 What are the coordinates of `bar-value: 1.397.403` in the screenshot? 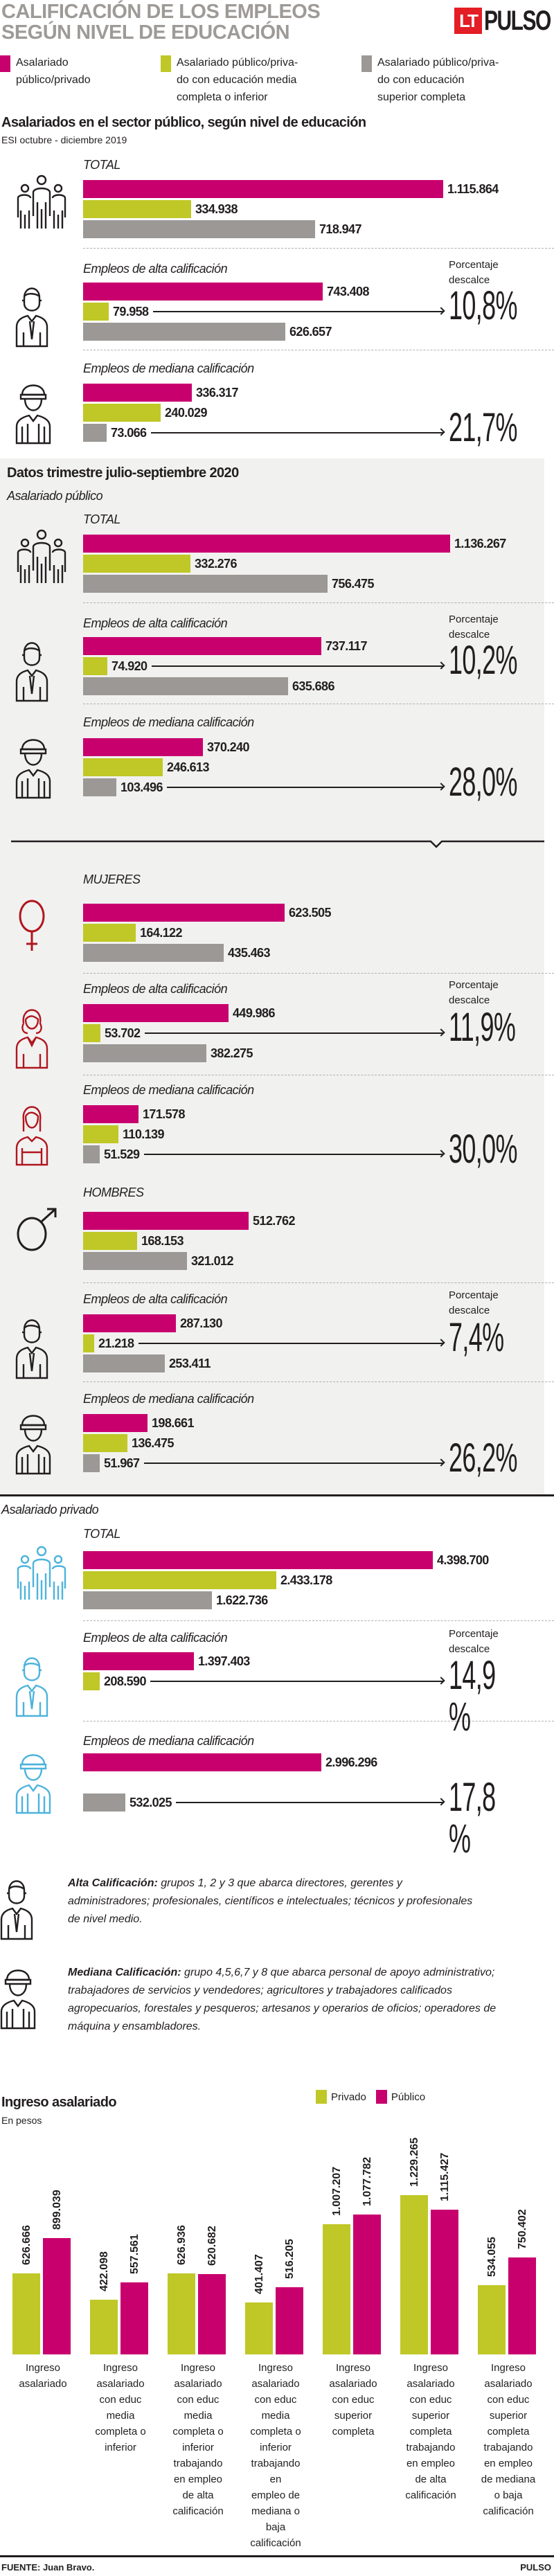 It's located at (224, 1661).